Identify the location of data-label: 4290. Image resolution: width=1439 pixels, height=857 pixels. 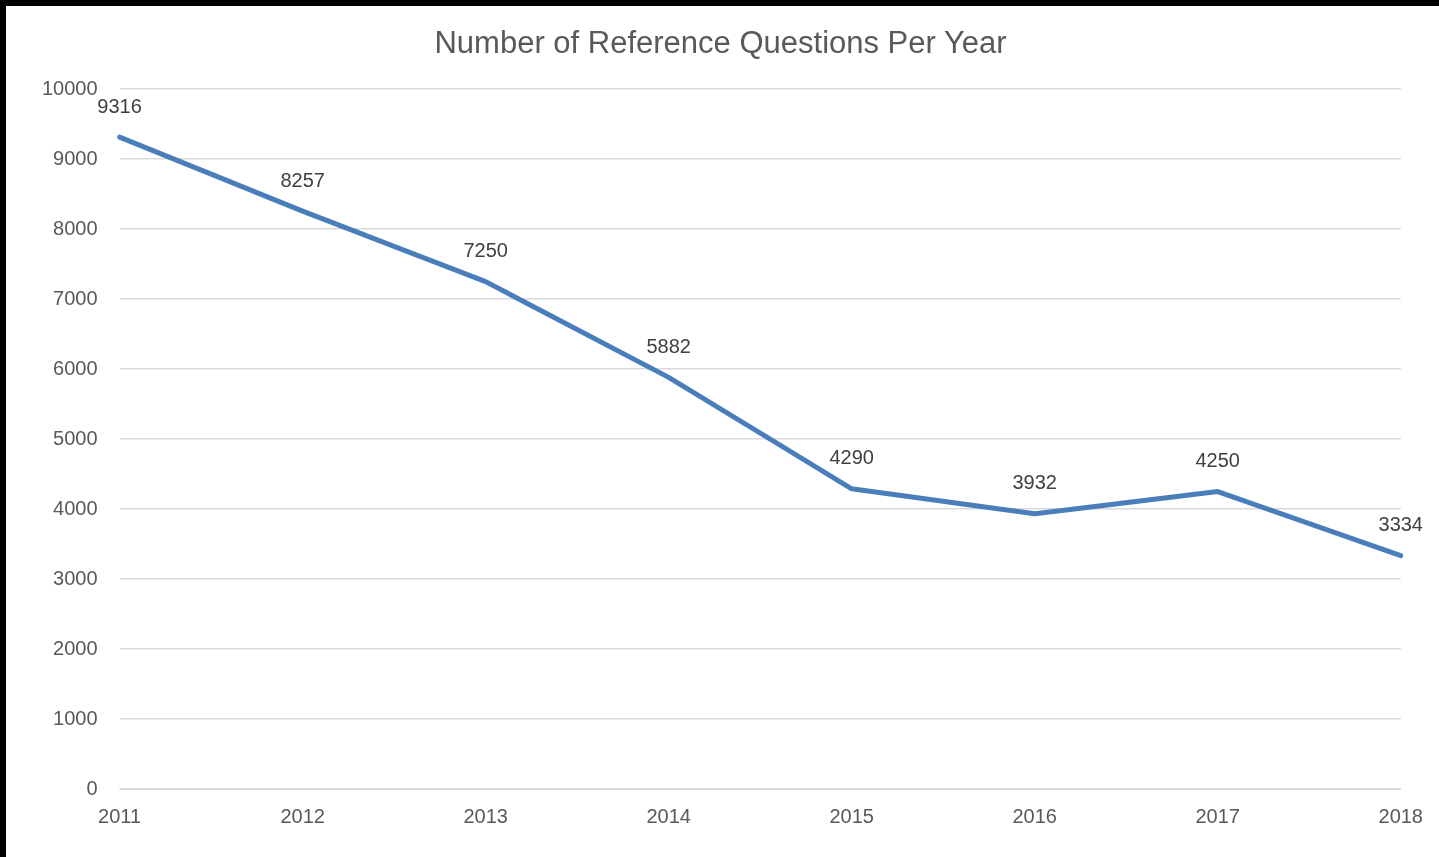
(851, 457).